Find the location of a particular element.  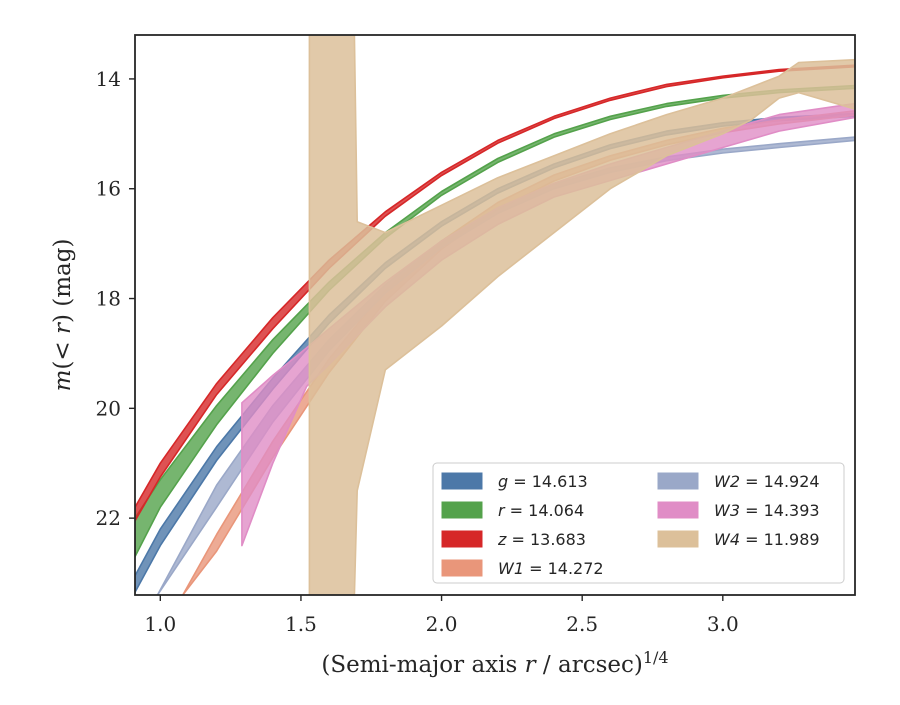

y-tick-label: 18 is located at coordinates (108, 299).